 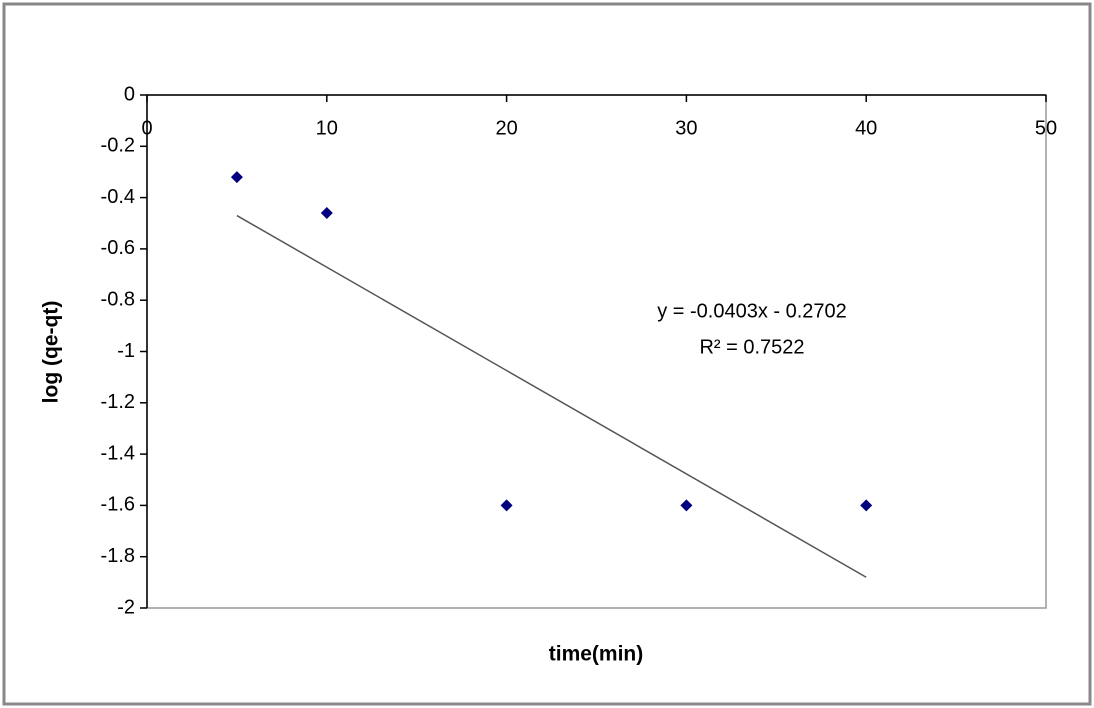 I want to click on y-tick-label: -2, so click(x=126, y=607).